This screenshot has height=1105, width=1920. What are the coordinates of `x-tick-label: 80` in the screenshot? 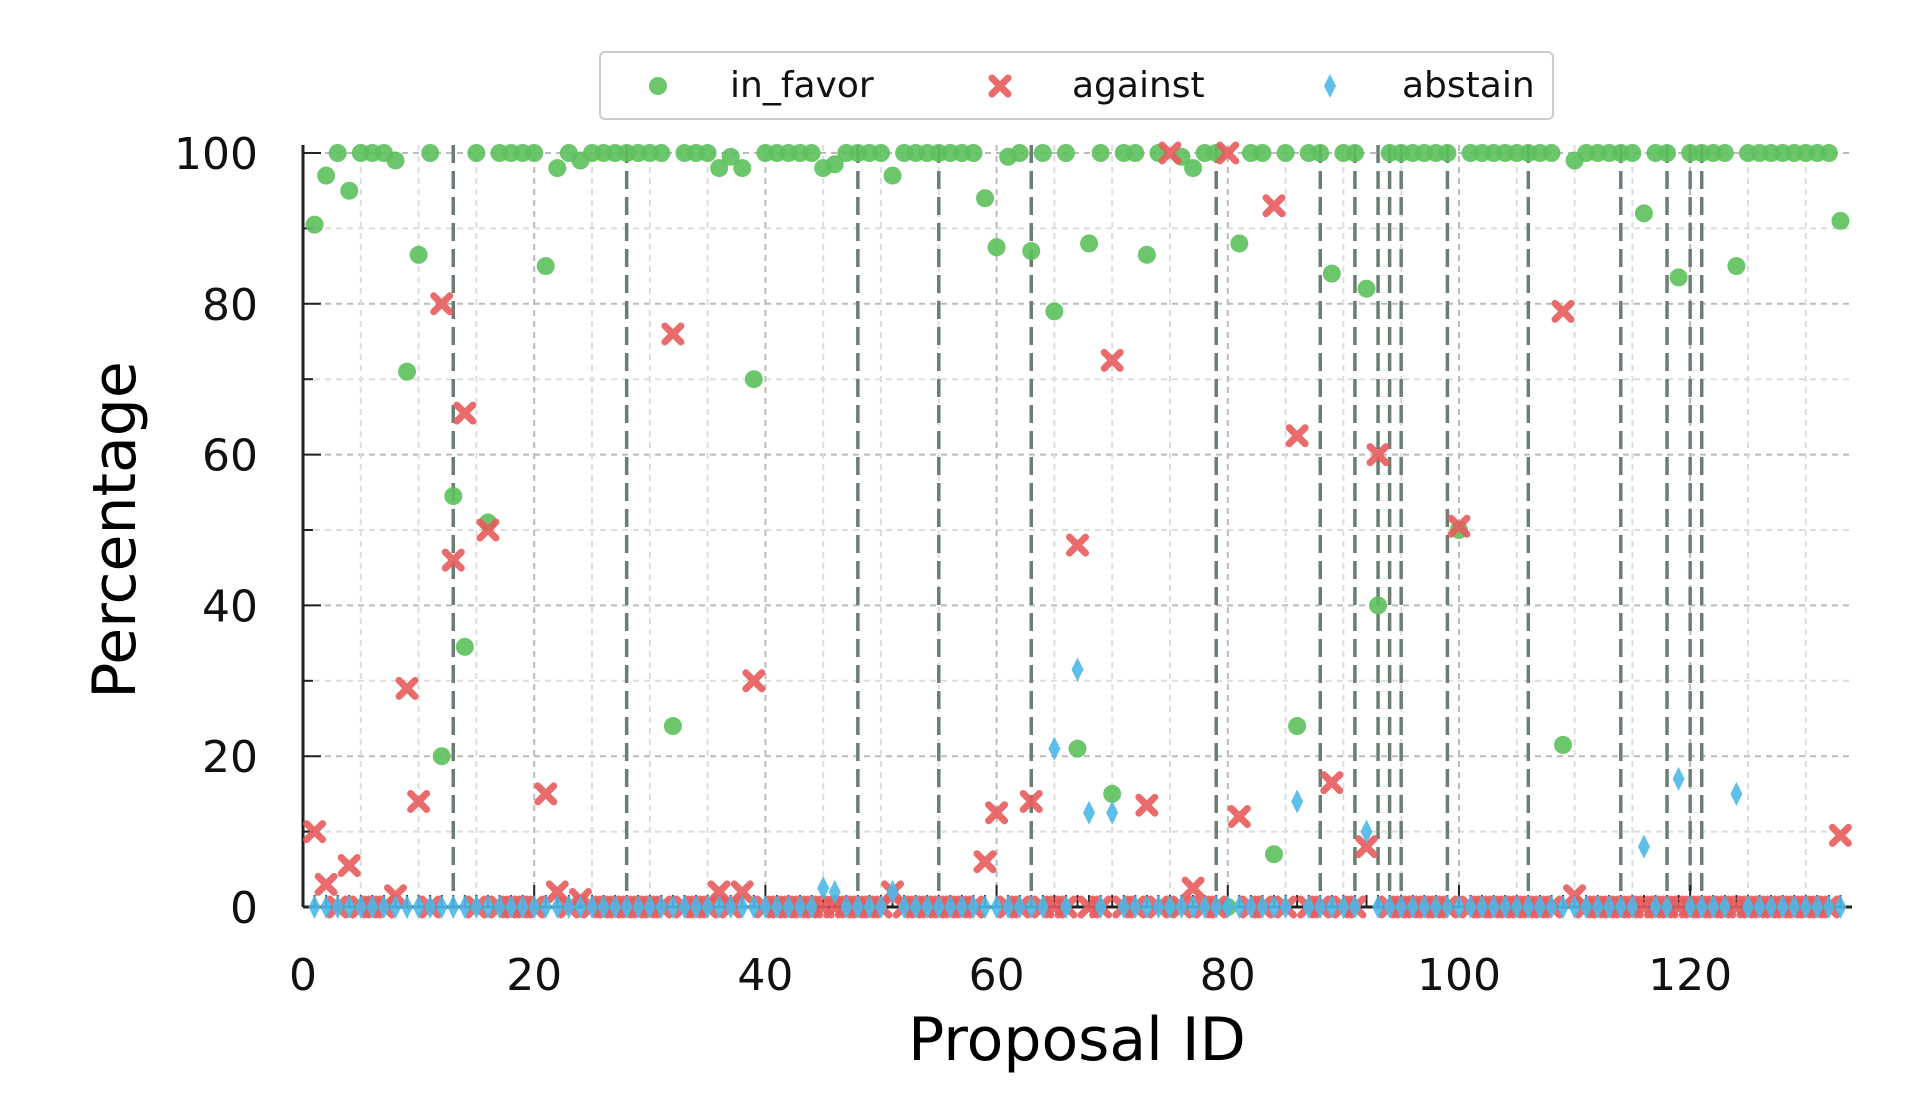 It's located at (1228, 975).